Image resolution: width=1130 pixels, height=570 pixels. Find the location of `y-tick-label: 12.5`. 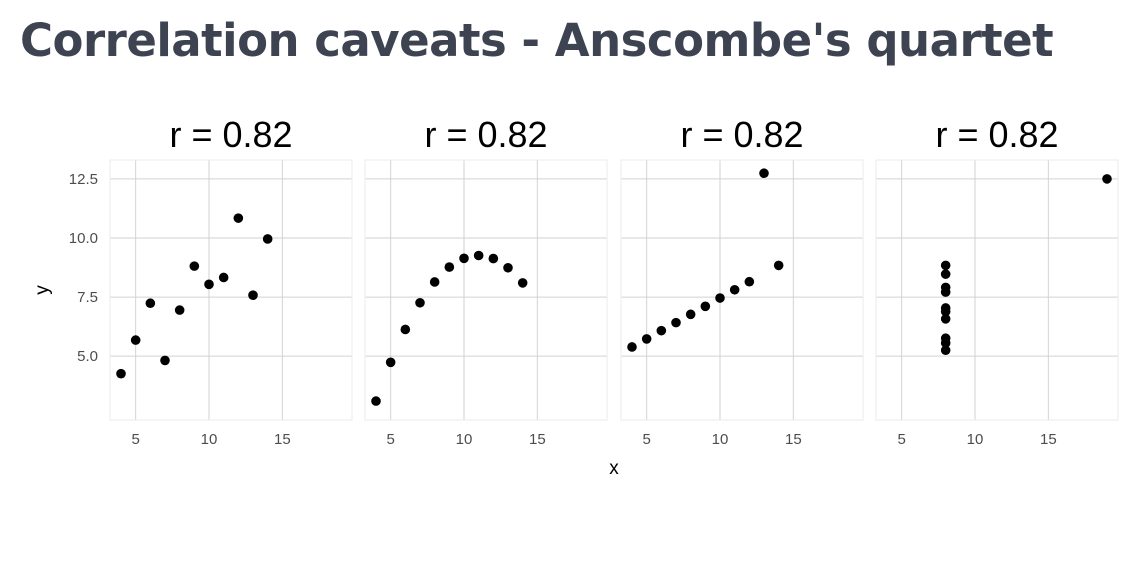

y-tick-label: 12.5 is located at coordinates (83, 179).